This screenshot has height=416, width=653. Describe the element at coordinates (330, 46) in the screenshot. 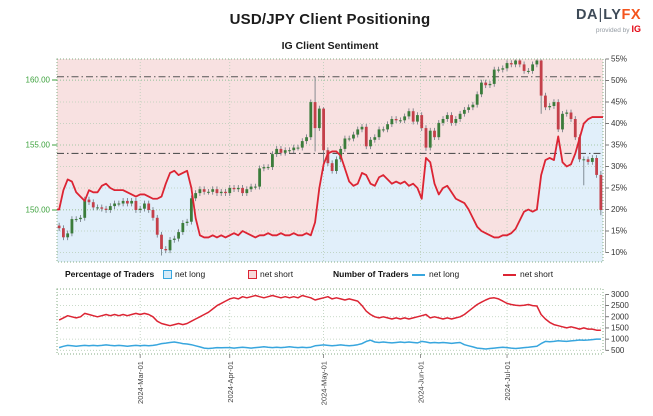

I see `chart-subtitle: IG Client Sentiment` at that location.